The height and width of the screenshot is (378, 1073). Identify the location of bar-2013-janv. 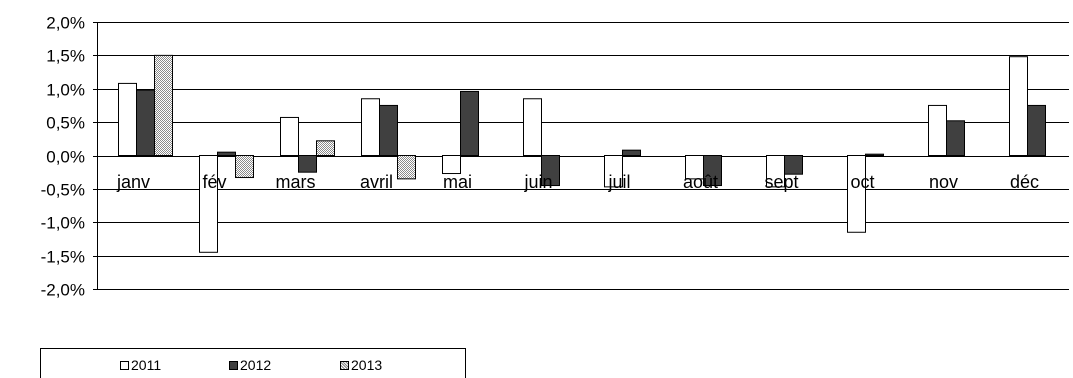
(163, 105).